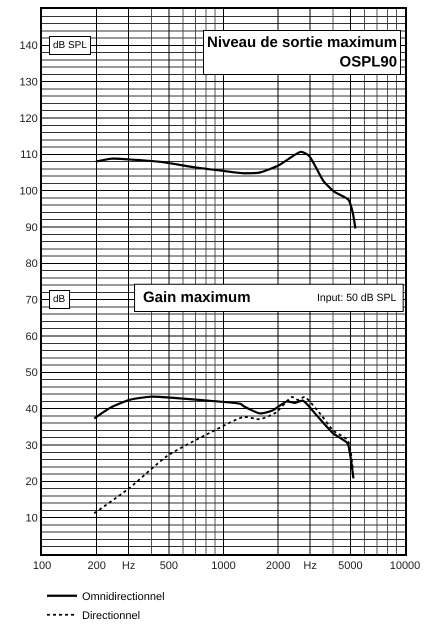 The image size is (427, 636). I want to click on x-tick-label: 5000, so click(350, 566).